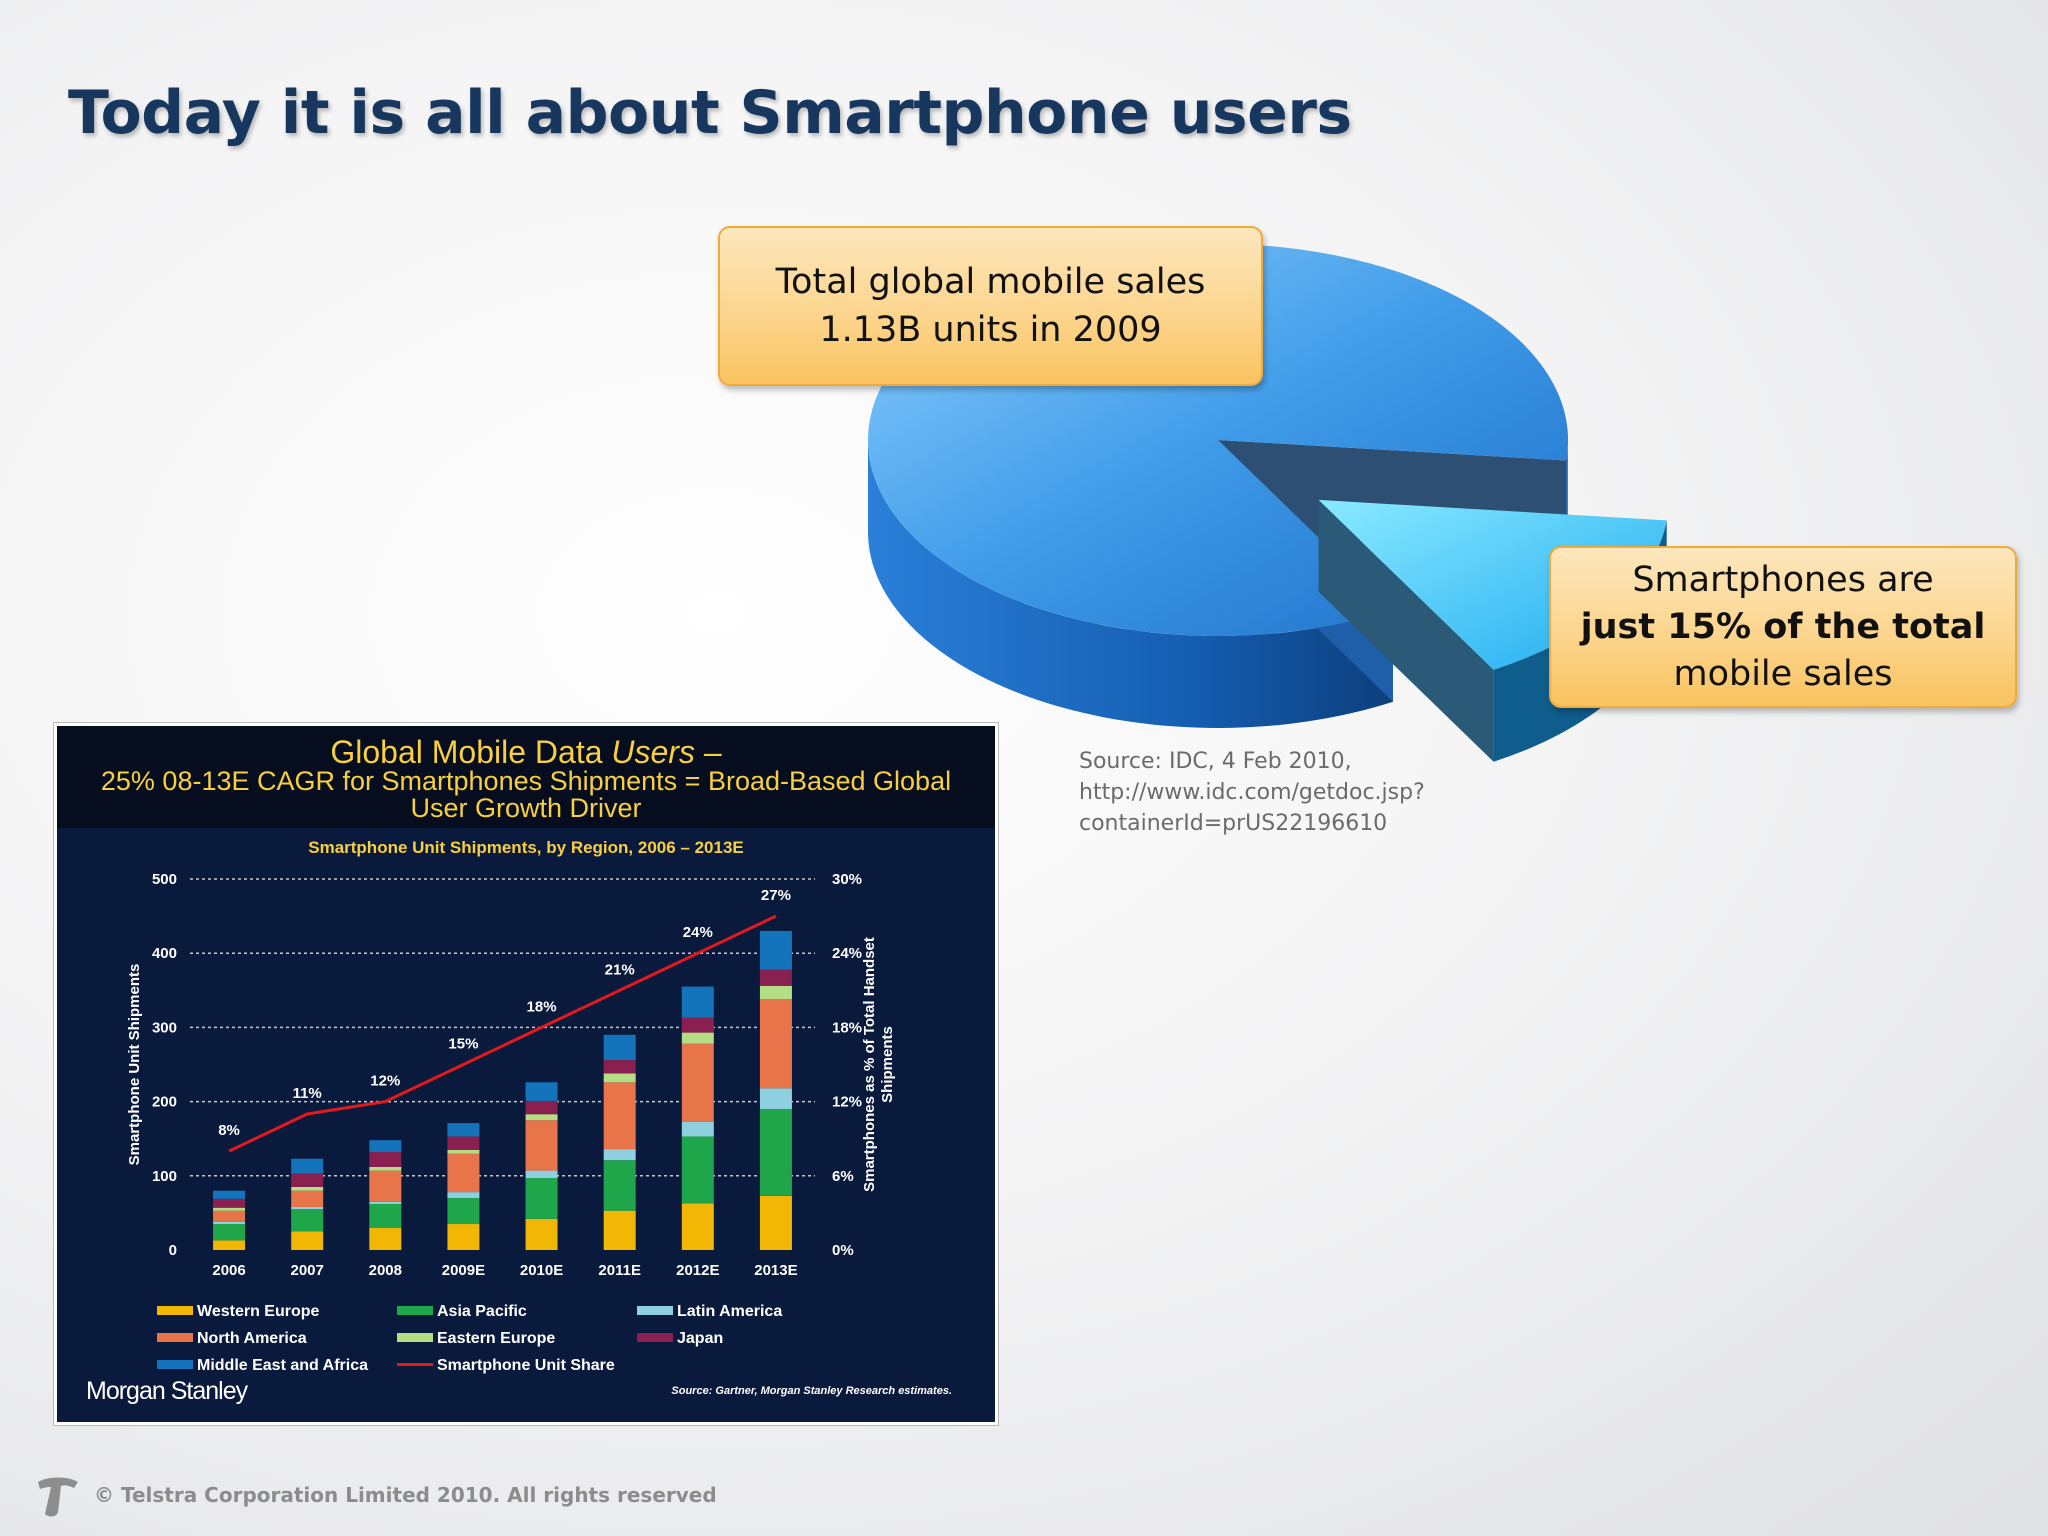 The width and height of the screenshot is (2048, 1536). Describe the element at coordinates (700, 1338) in the screenshot. I see `legend-label: Japan` at that location.